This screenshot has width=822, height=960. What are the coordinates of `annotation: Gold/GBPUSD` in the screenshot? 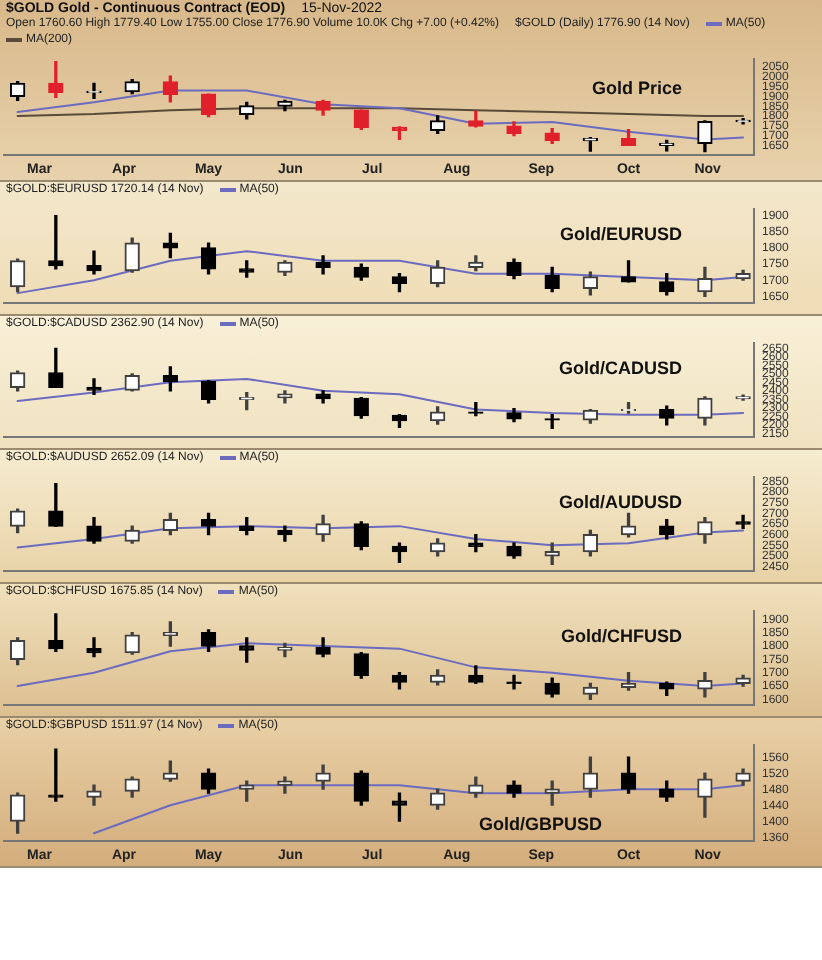 It's located at (540, 824).